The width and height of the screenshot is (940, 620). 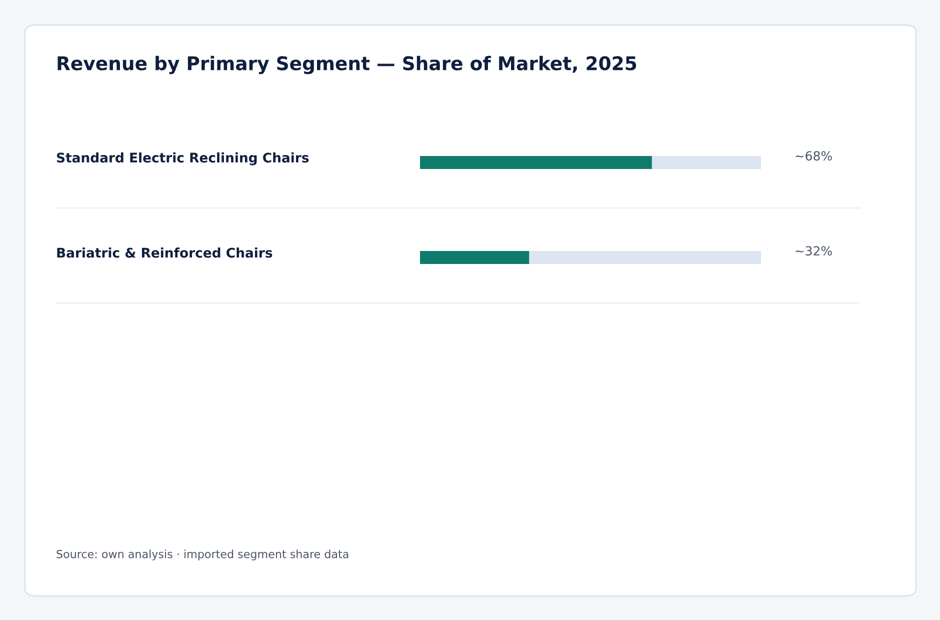 What do you see at coordinates (202, 555) in the screenshot?
I see `source-note: Source: own analysis · imported segment share data` at bounding box center [202, 555].